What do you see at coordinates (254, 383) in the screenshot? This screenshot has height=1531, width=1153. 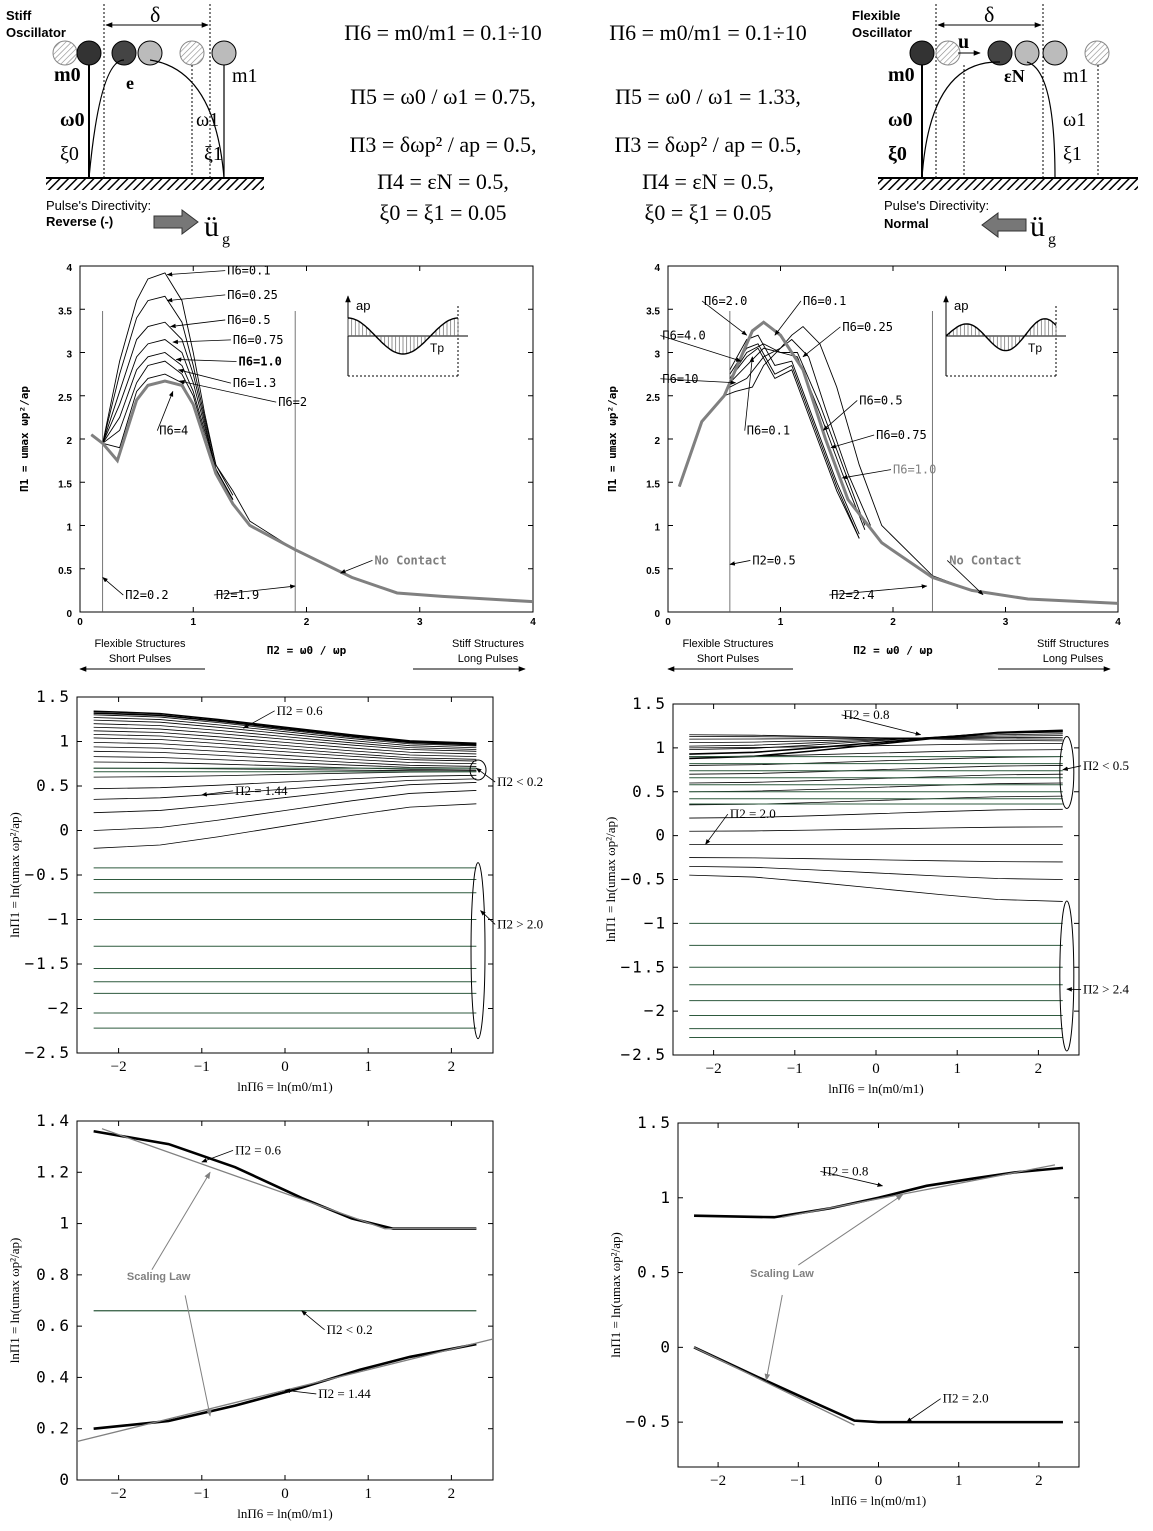 I see `annotation-label: Π6=1.3` at bounding box center [254, 383].